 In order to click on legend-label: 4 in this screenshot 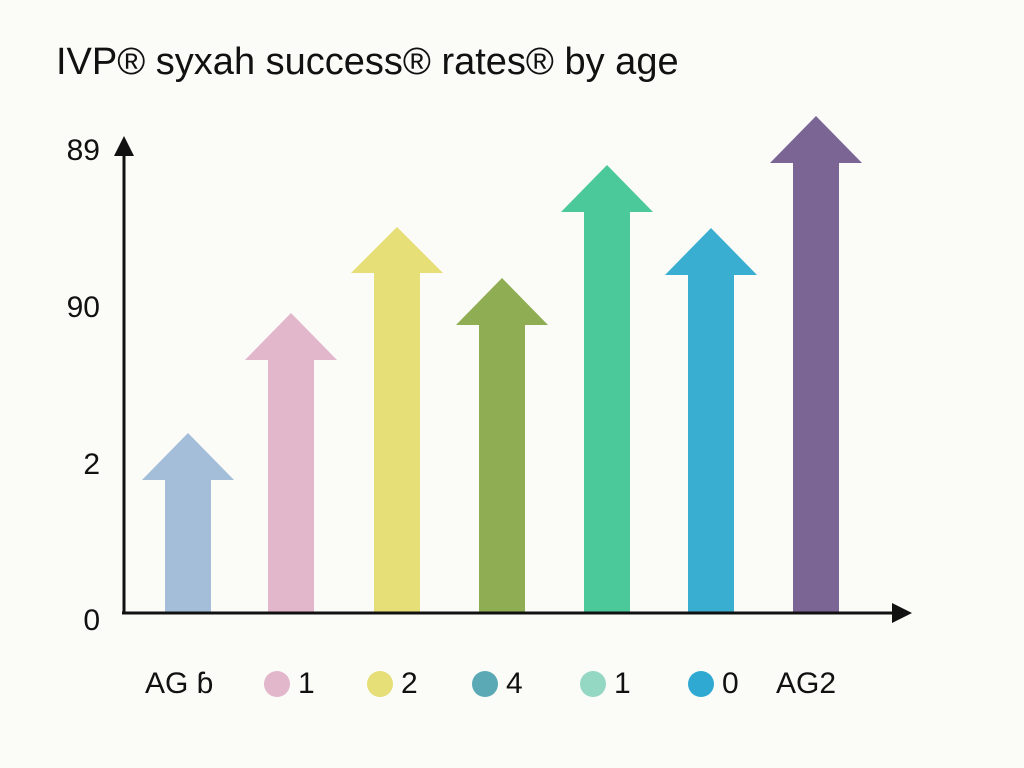, I will do `click(514, 683)`.